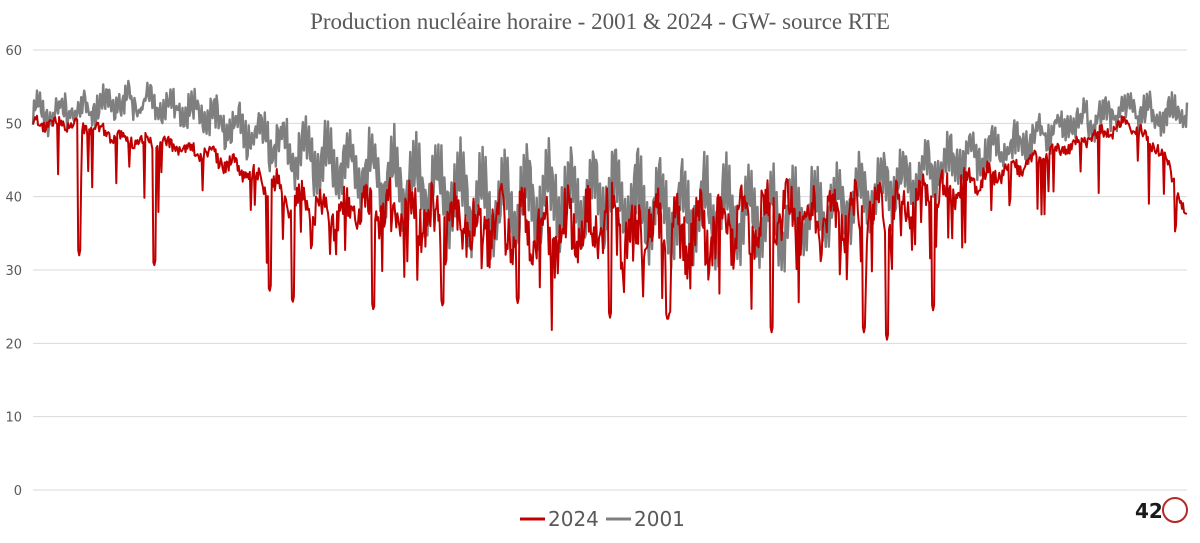 Image resolution: width=1200 pixels, height=543 pixels. What do you see at coordinates (1149, 511) in the screenshot?
I see `logo-number: 42` at bounding box center [1149, 511].